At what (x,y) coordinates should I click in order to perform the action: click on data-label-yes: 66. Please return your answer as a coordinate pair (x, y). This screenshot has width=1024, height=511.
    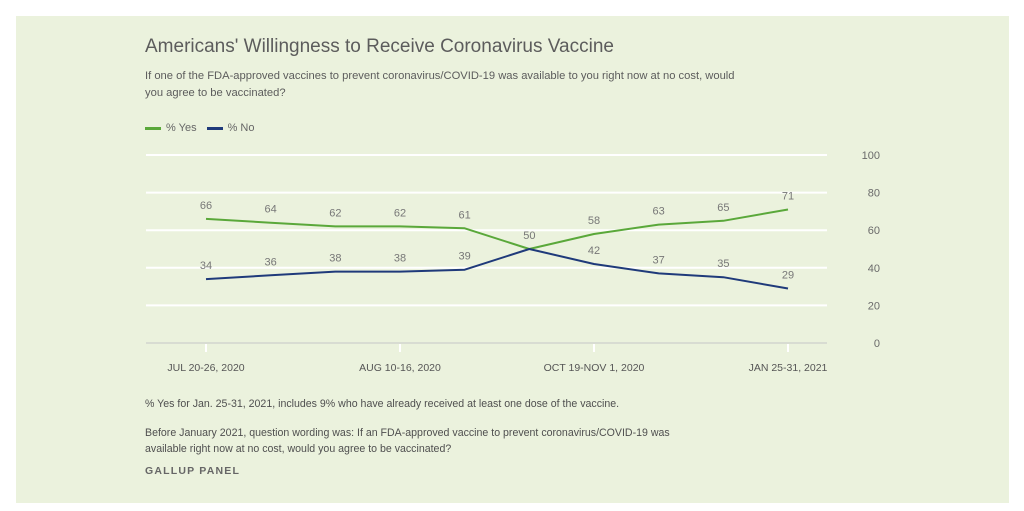
    Looking at the image, I should click on (206, 206).